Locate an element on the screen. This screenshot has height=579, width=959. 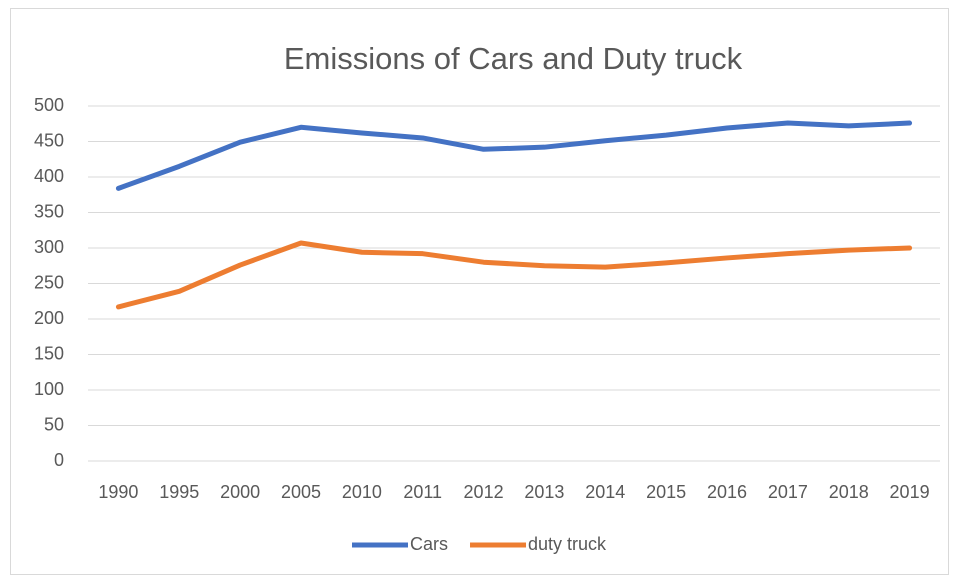
x-tick-label: 2014 is located at coordinates (605, 492).